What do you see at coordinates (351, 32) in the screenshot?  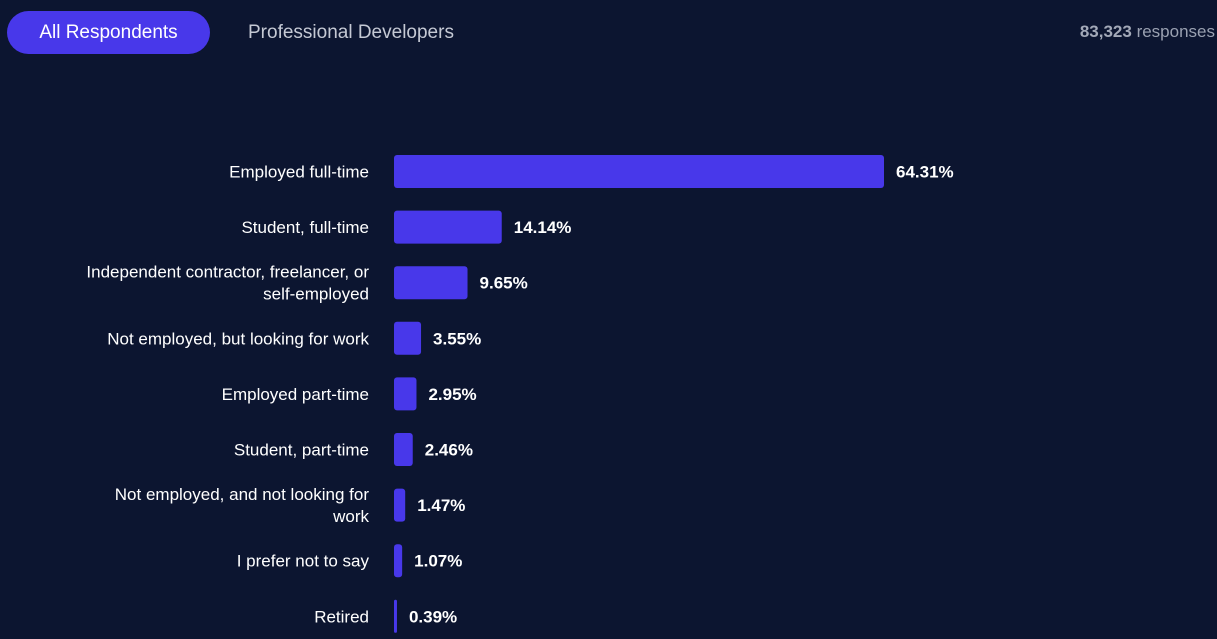 I see `tab-professional-developers: Professional Developers` at bounding box center [351, 32].